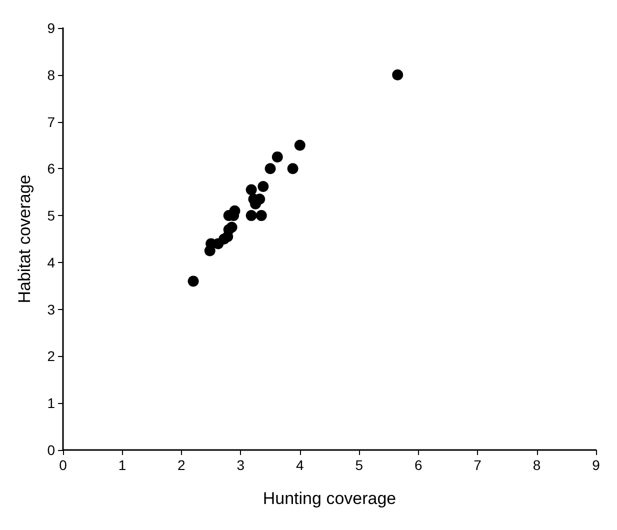  I want to click on y-tick-label: 6, so click(51, 168).